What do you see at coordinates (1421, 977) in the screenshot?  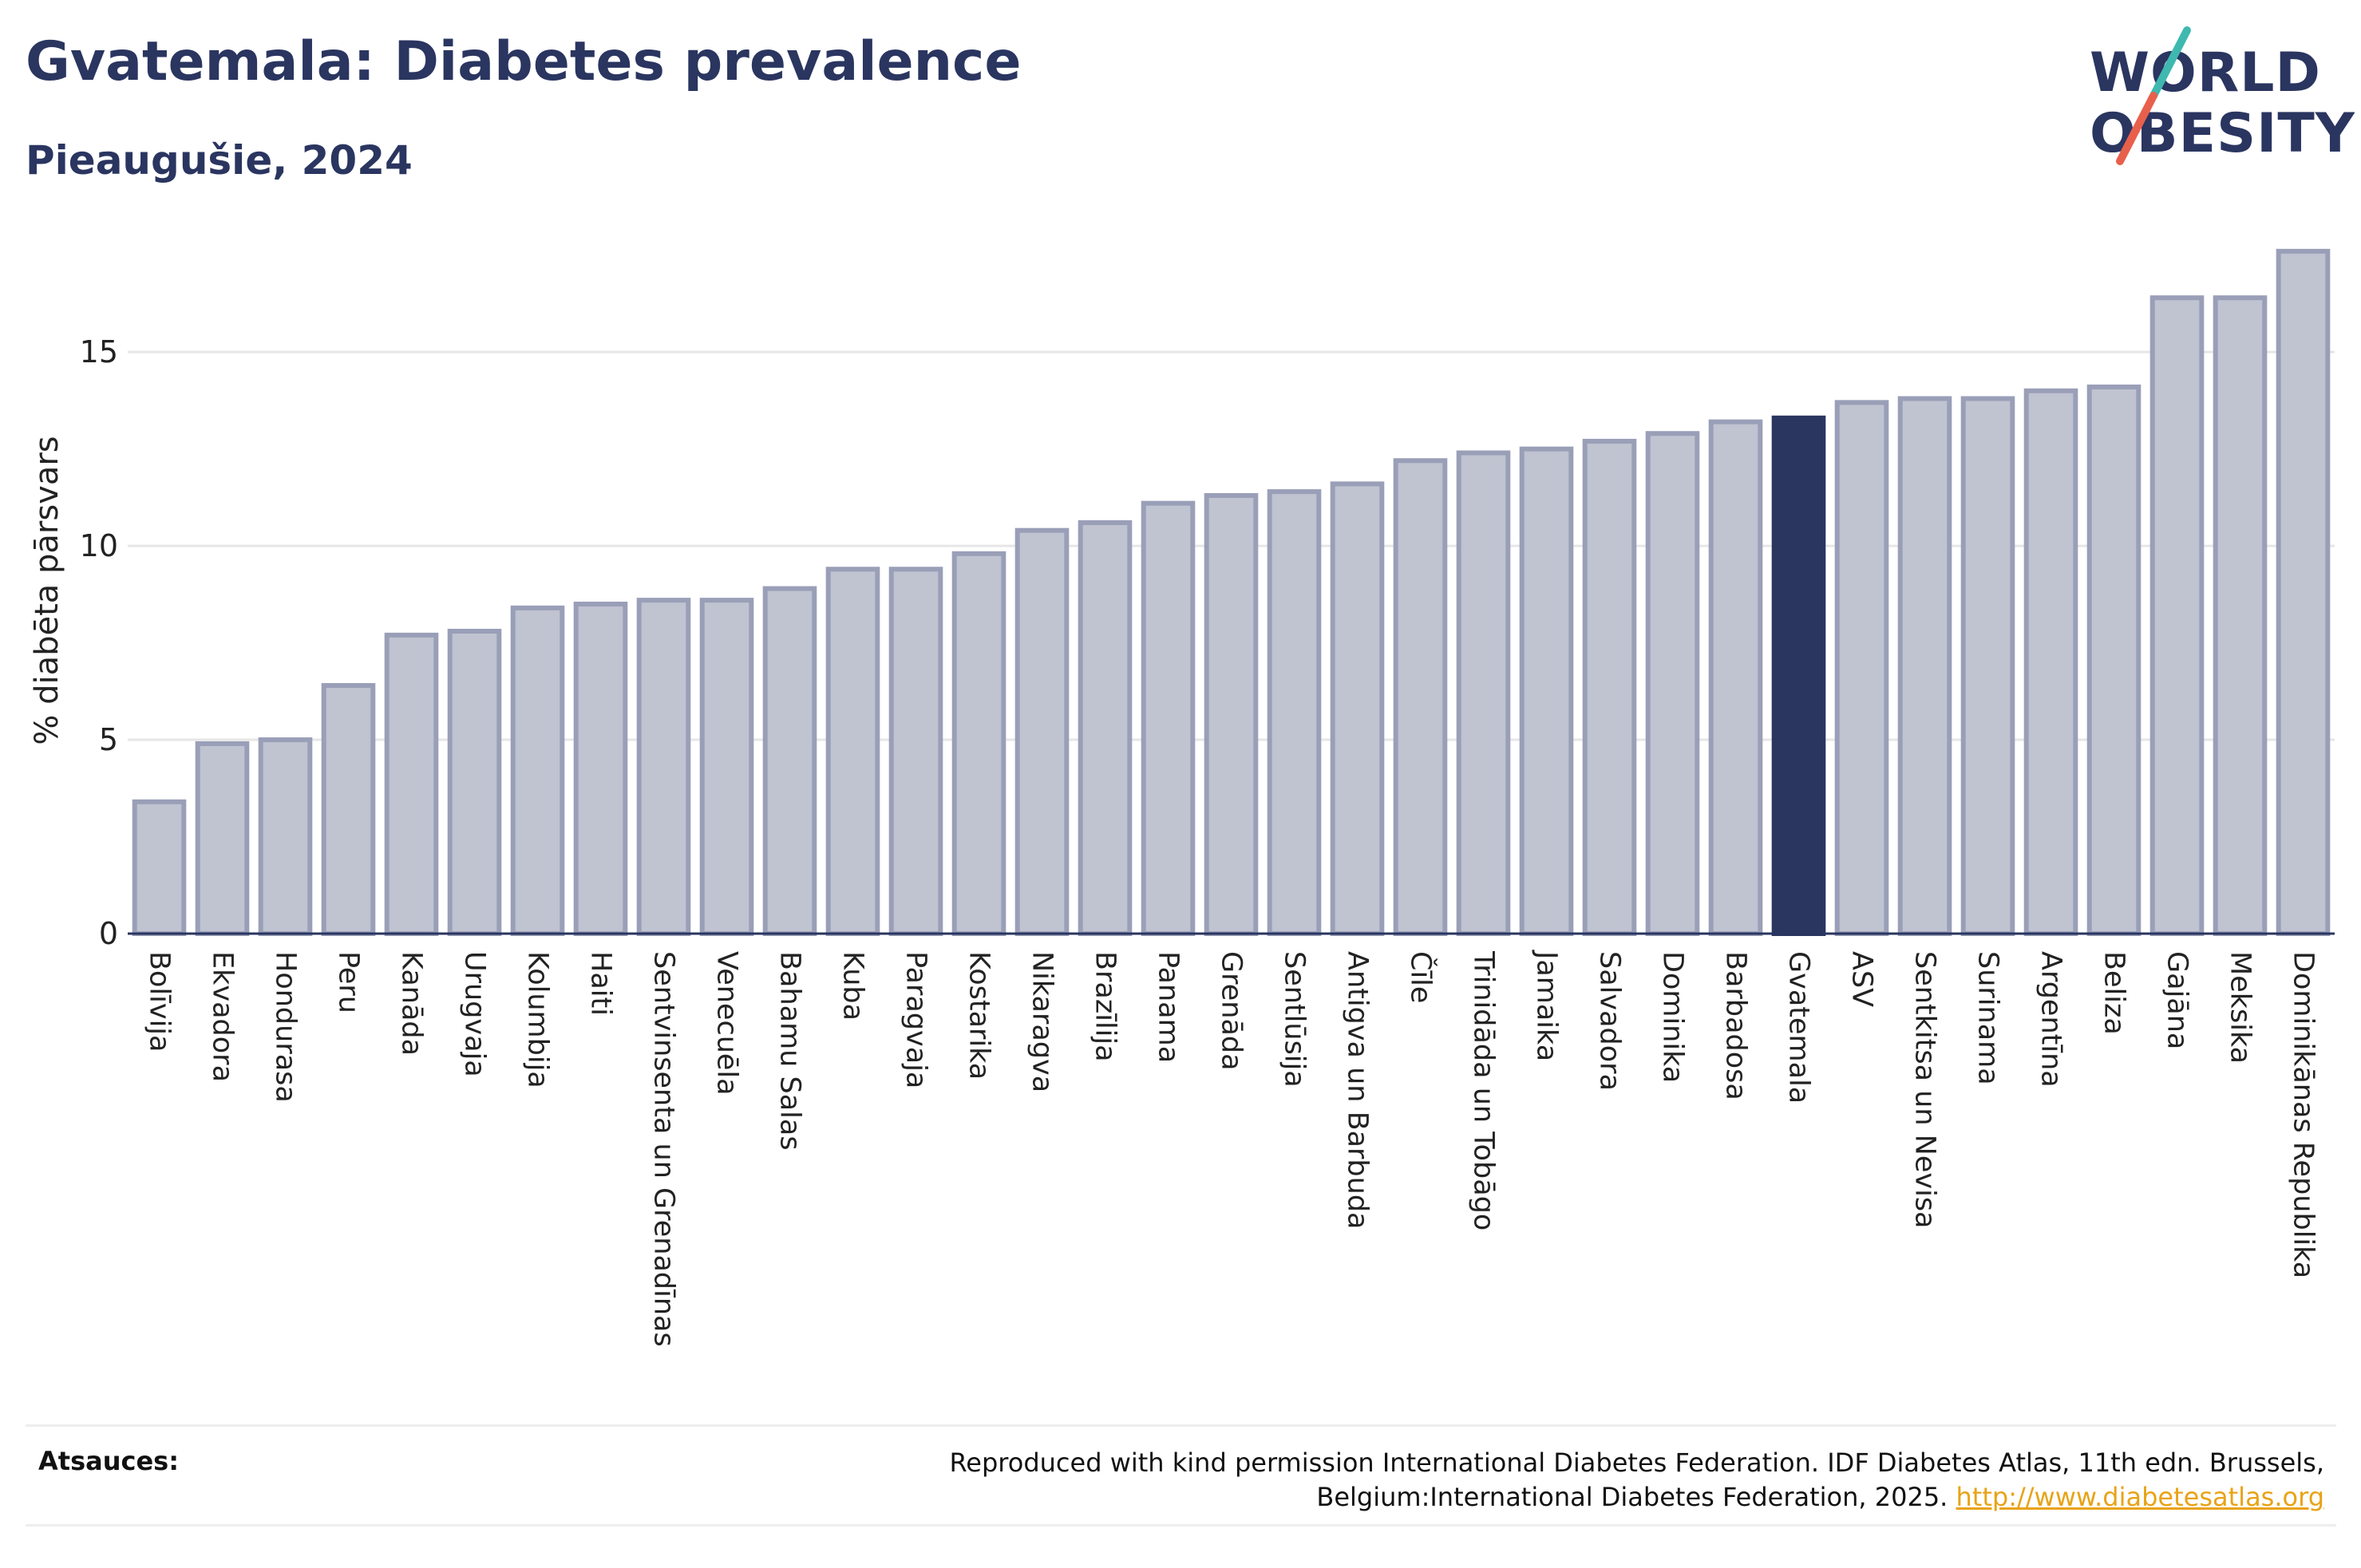 I see `x-category-label: Čīle` at bounding box center [1421, 977].